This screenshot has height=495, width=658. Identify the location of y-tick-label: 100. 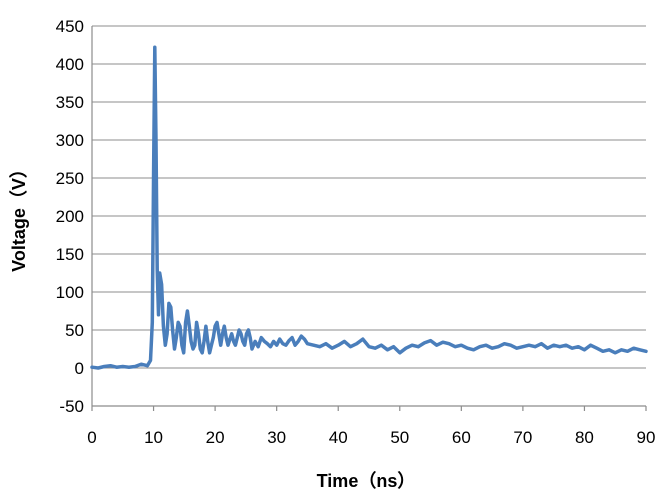
(70, 292).